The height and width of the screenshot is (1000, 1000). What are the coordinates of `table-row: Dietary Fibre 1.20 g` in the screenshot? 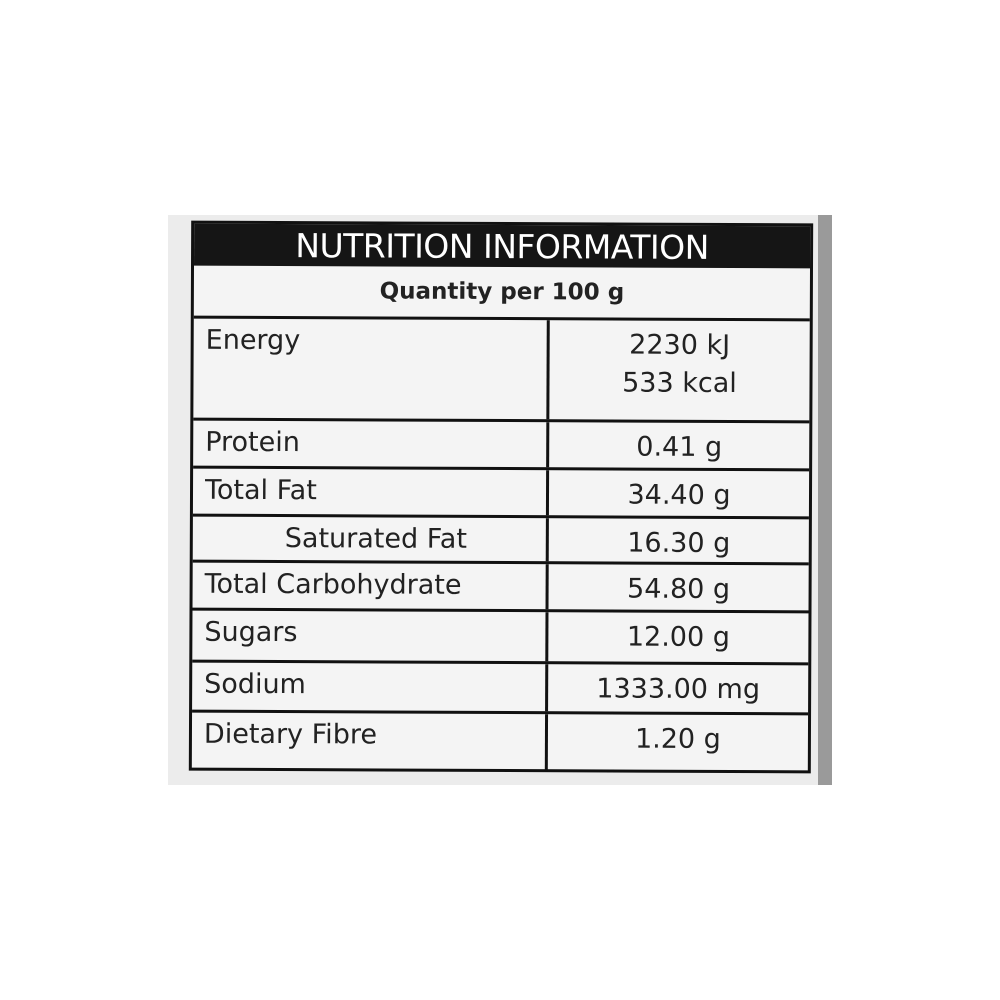 It's located at (499, 742).